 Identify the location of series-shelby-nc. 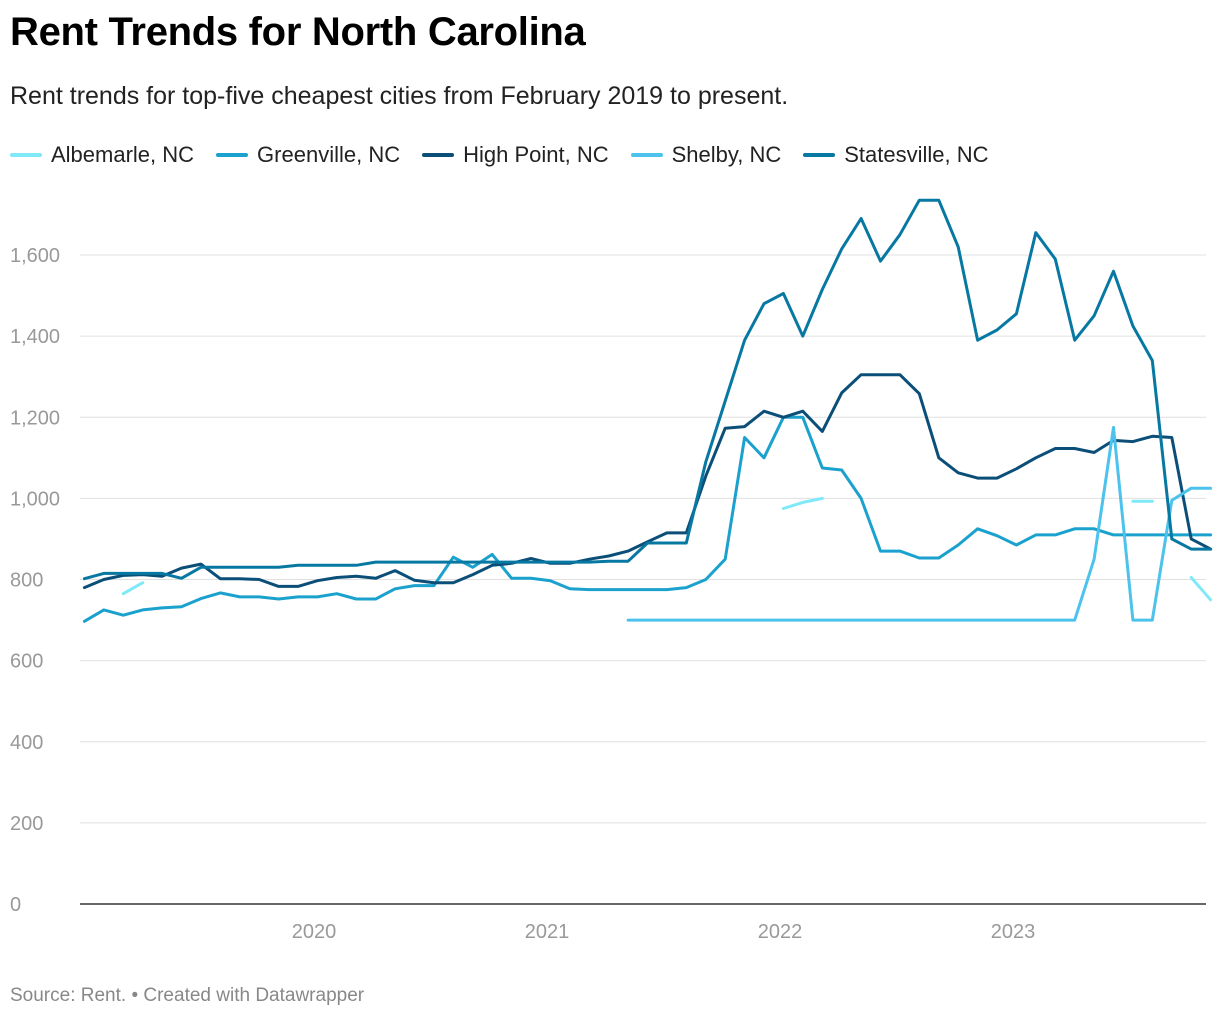
(919, 523).